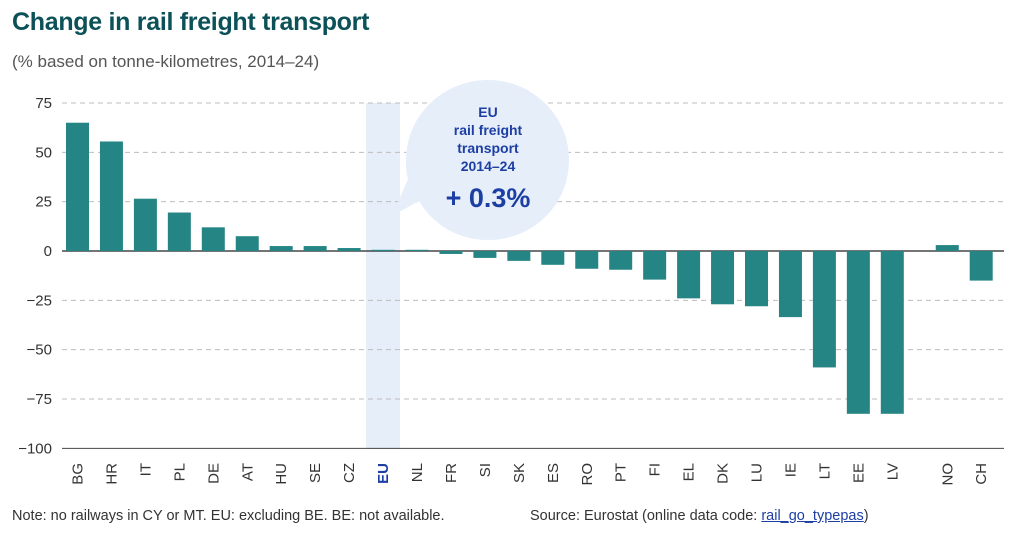 Image resolution: width=1024 pixels, height=542 pixels. I want to click on y-tick-label: 50, so click(43, 152).